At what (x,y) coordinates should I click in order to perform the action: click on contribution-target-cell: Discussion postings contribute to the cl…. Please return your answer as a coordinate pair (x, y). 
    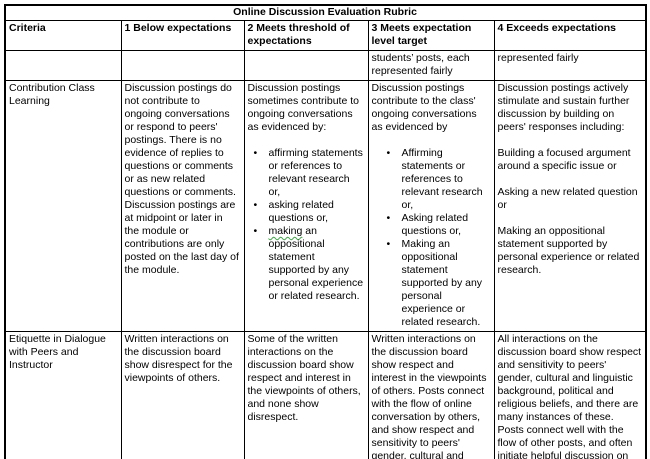
    Looking at the image, I should click on (431, 206).